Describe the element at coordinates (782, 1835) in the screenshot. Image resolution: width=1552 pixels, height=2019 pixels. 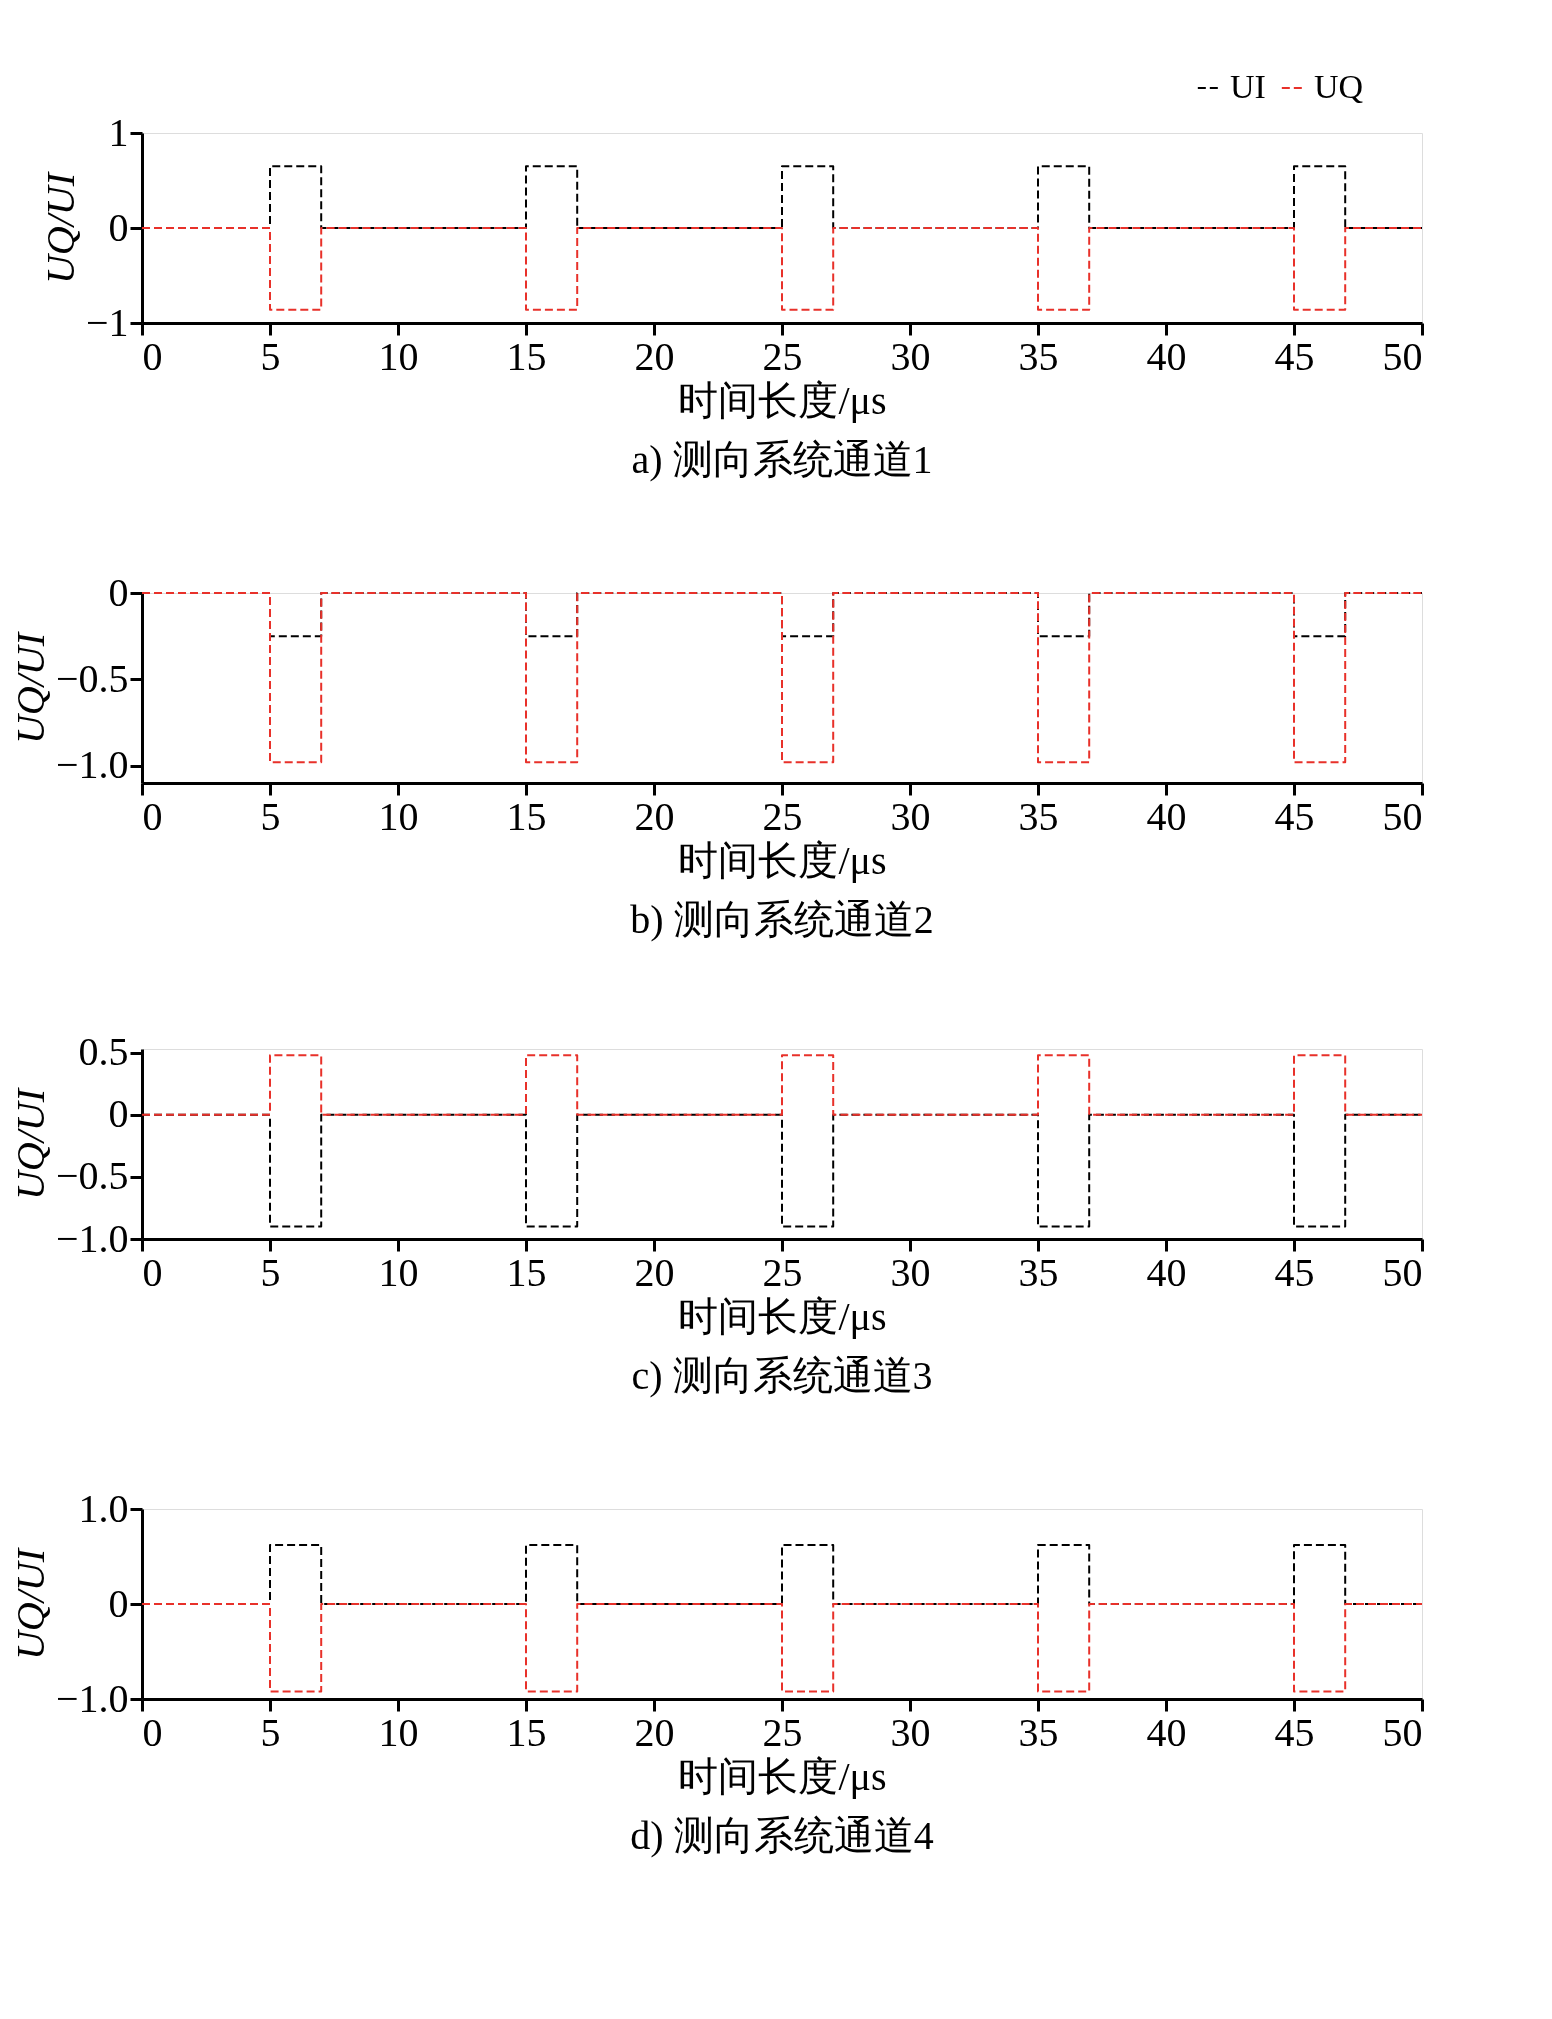
I see `text: d) 测向系统通道4` at that location.